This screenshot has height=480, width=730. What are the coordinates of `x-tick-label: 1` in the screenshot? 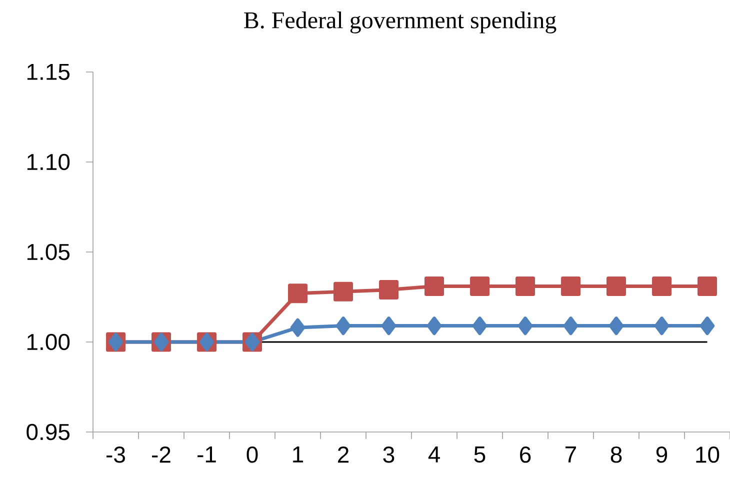 It's located at (298, 454).